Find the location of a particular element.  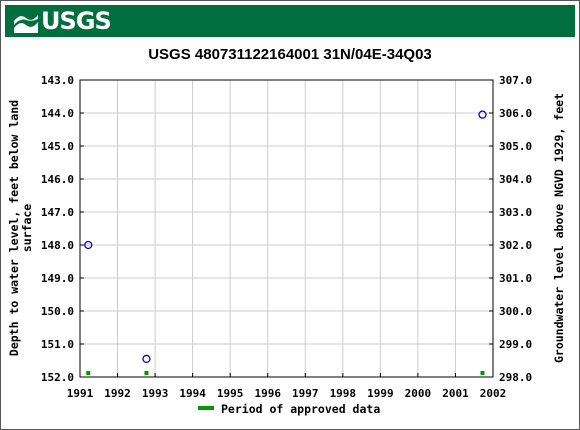

left-y-tick-label: 145.0 is located at coordinates (57, 146).